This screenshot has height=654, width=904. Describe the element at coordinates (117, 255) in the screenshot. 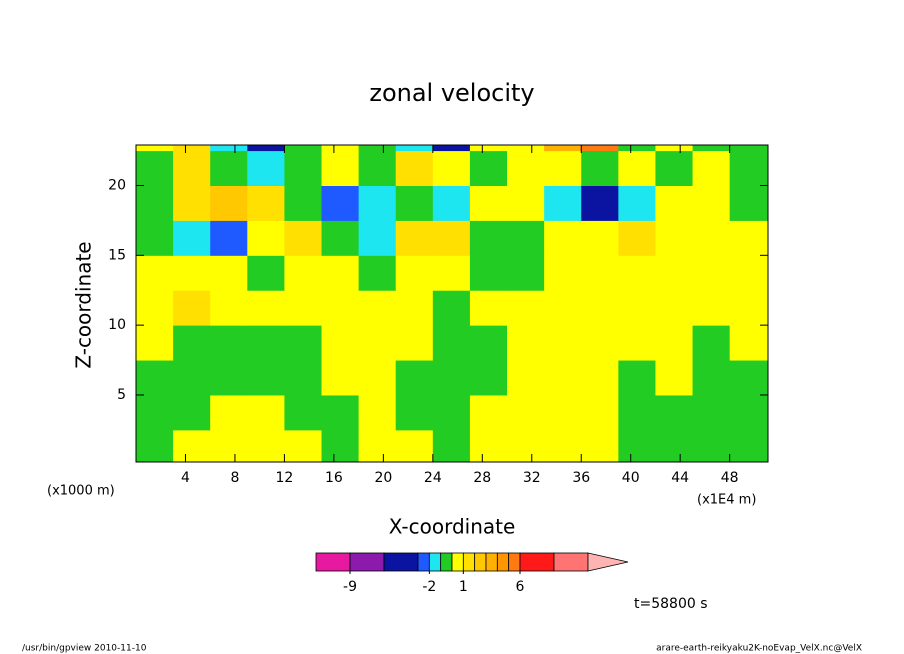

I see `y-tick-label: 15` at that location.